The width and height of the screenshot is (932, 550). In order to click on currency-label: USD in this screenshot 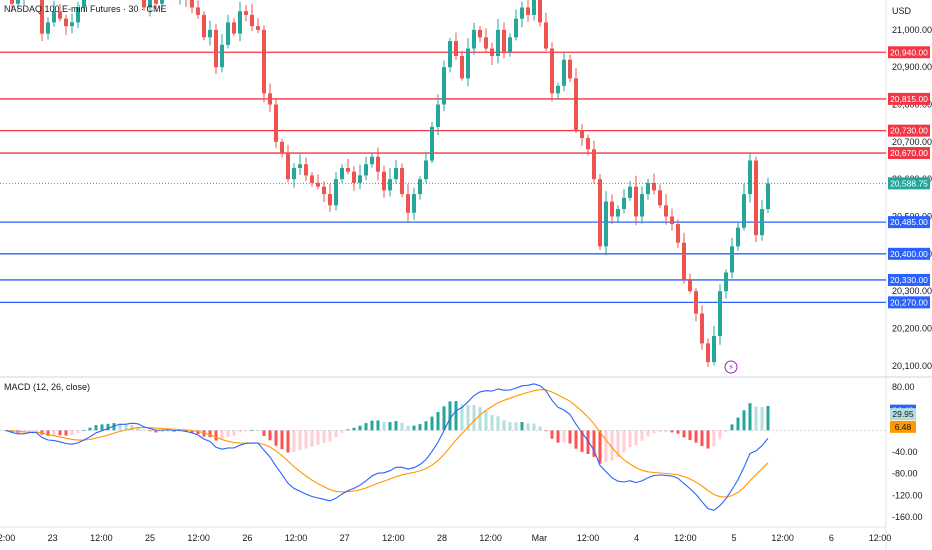, I will do `click(902, 11)`.